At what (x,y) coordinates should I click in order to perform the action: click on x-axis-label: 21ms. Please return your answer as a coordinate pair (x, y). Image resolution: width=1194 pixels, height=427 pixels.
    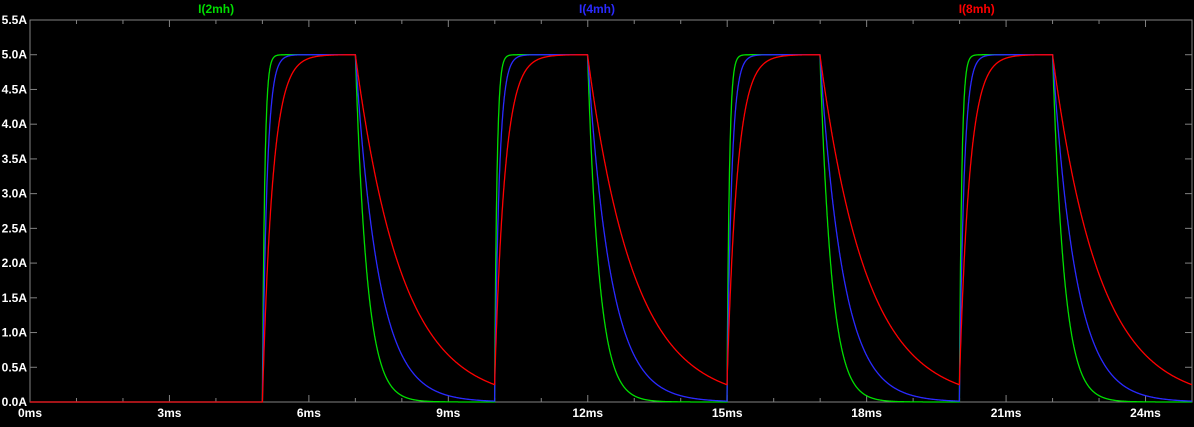
    Looking at the image, I should click on (1006, 413).